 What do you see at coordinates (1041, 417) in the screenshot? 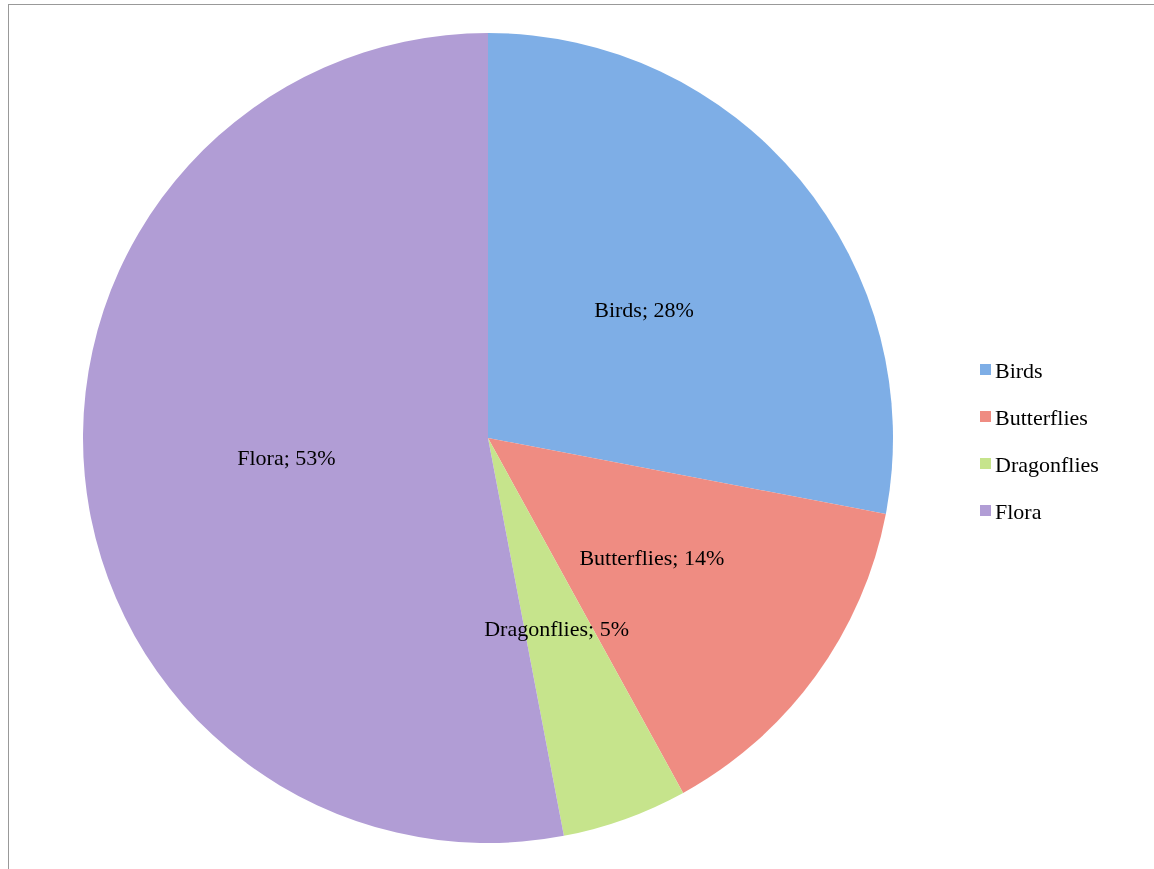
I see `legend-label: Butterflies` at bounding box center [1041, 417].